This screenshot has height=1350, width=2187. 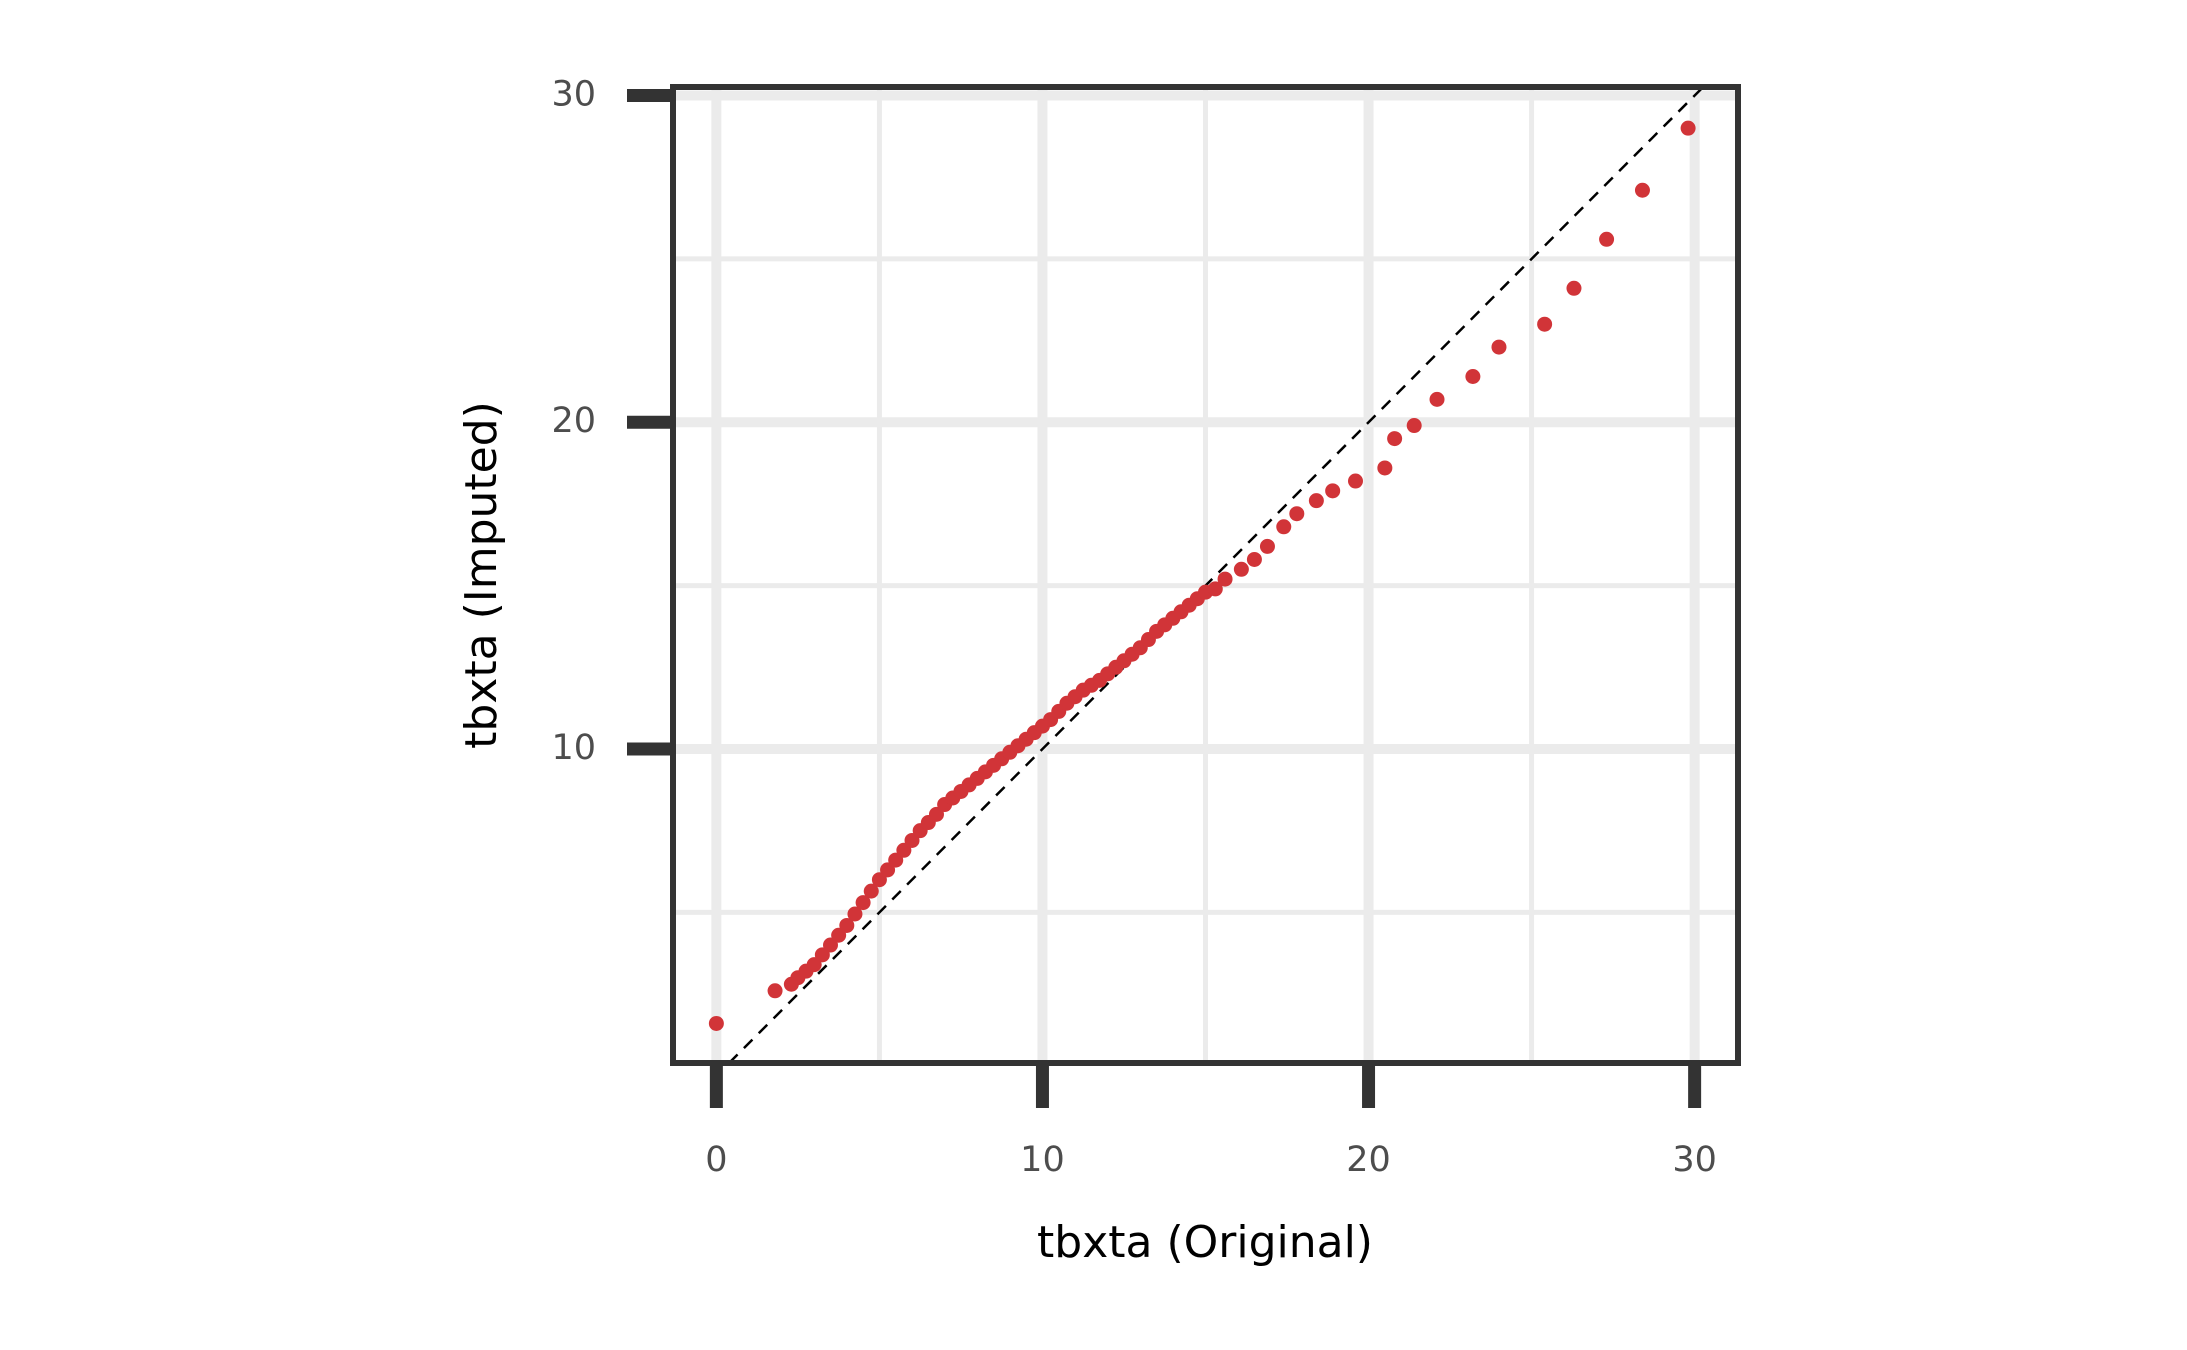 What do you see at coordinates (716, 1160) in the screenshot?
I see `x-tick-label: 0` at bounding box center [716, 1160].